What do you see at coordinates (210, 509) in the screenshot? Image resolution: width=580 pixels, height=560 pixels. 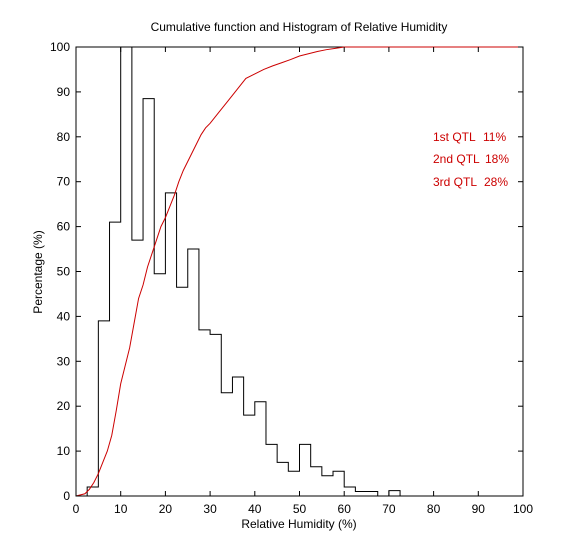 I see `x-tick-label: 30` at bounding box center [210, 509].